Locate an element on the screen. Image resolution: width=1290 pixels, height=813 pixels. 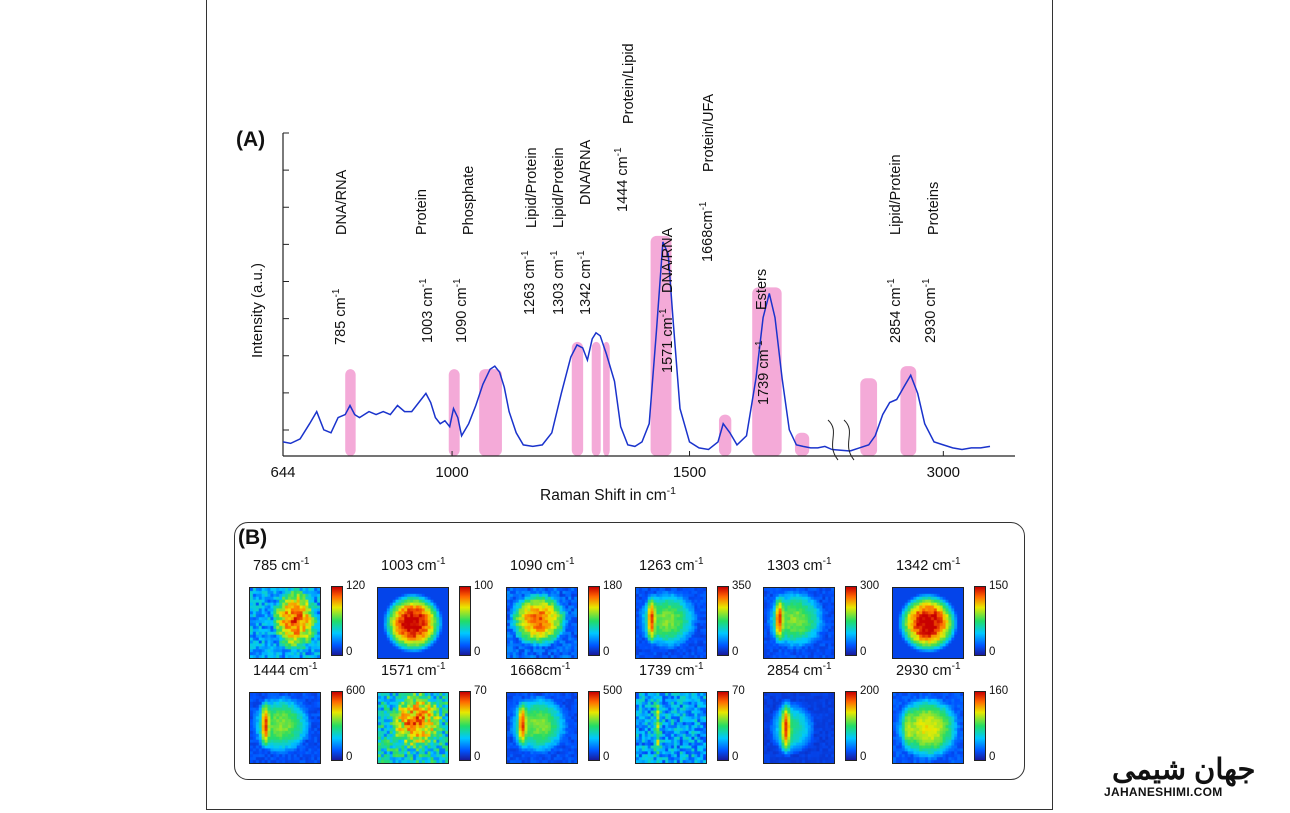
band-peak-label-7: 1571 cm-1 is located at coordinates (667, 340).